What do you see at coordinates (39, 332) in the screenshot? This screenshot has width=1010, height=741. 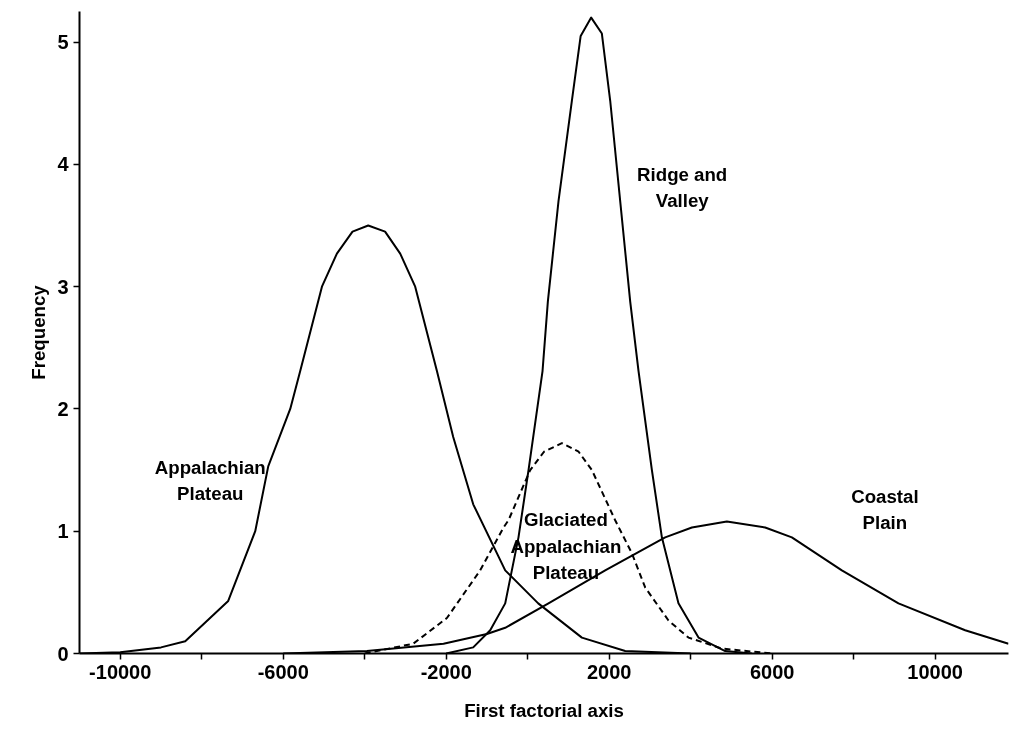 I see `y-axis-title: Frequency` at bounding box center [39, 332].